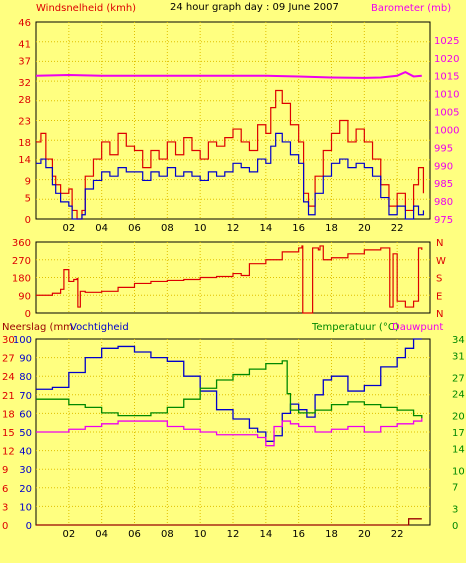  What do you see at coordinates (331, 534) in the screenshot?
I see `x-tick-label: 18` at bounding box center [331, 534].